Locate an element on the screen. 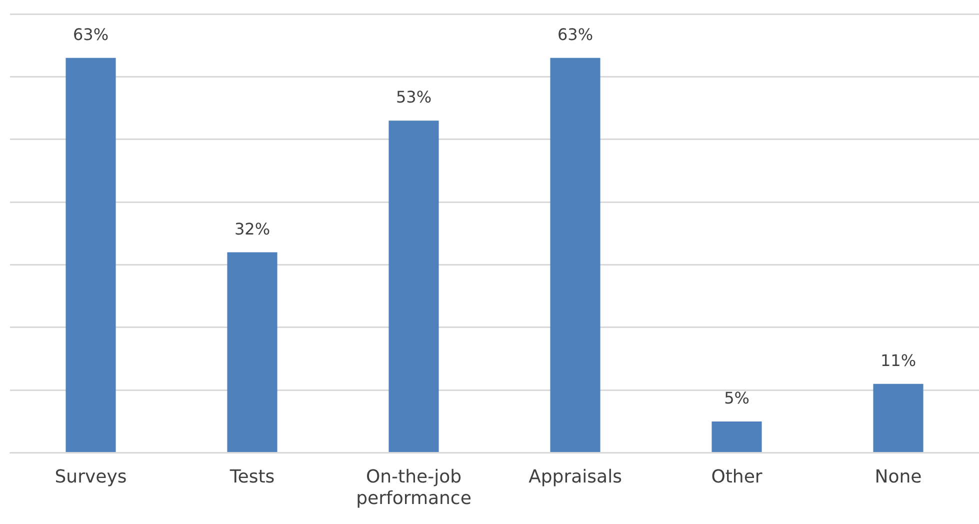  x-tick-label: None is located at coordinates (898, 477).